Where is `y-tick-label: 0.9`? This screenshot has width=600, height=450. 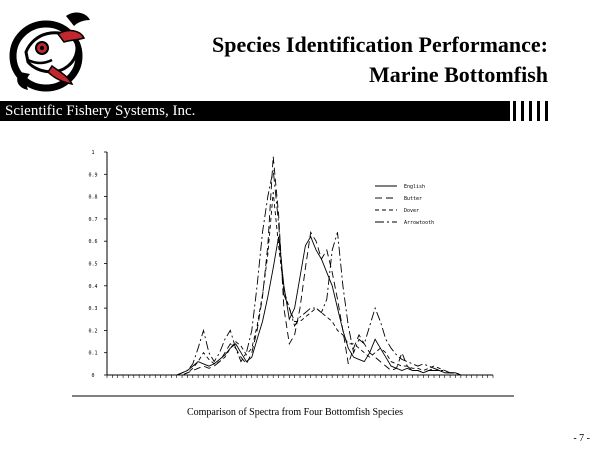
y-tick-label: 0.9 is located at coordinates (92, 175).